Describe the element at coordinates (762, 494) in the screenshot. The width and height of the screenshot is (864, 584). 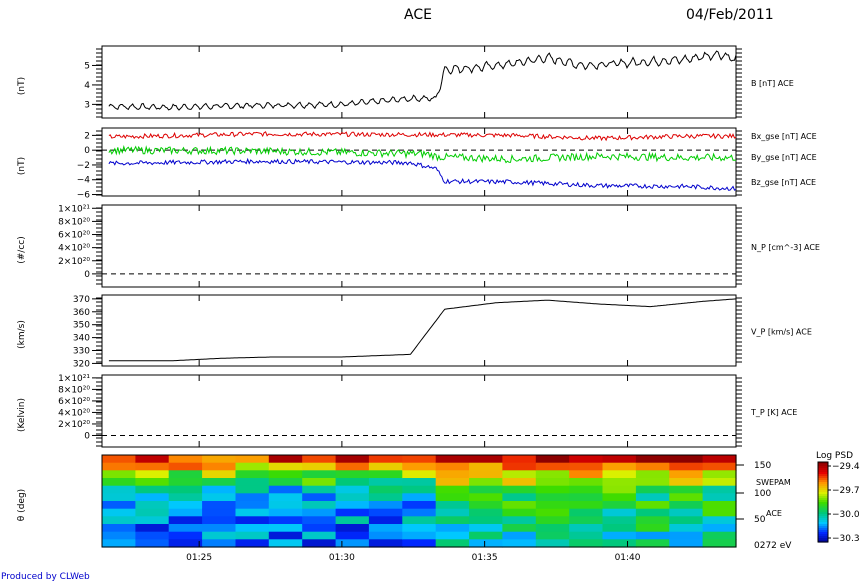
I see `y-tick-label: 100` at that location.